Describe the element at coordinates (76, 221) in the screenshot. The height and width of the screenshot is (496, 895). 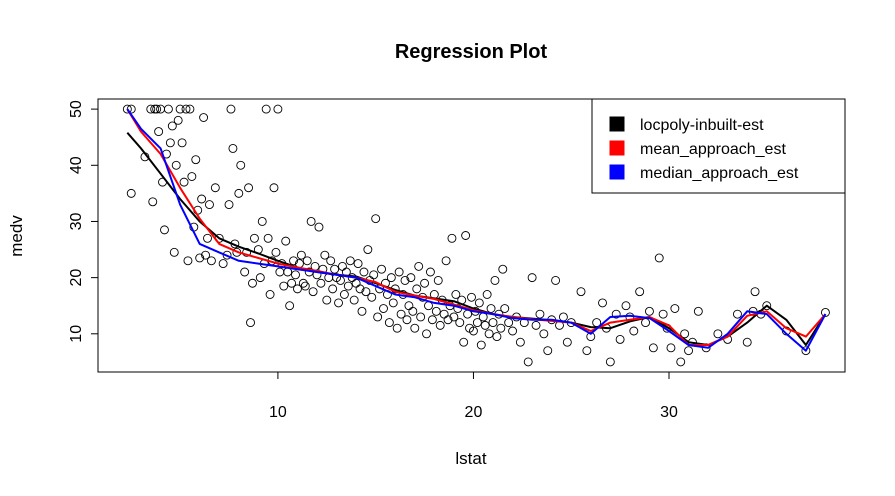
I see `y-tick-label: 30` at that location.